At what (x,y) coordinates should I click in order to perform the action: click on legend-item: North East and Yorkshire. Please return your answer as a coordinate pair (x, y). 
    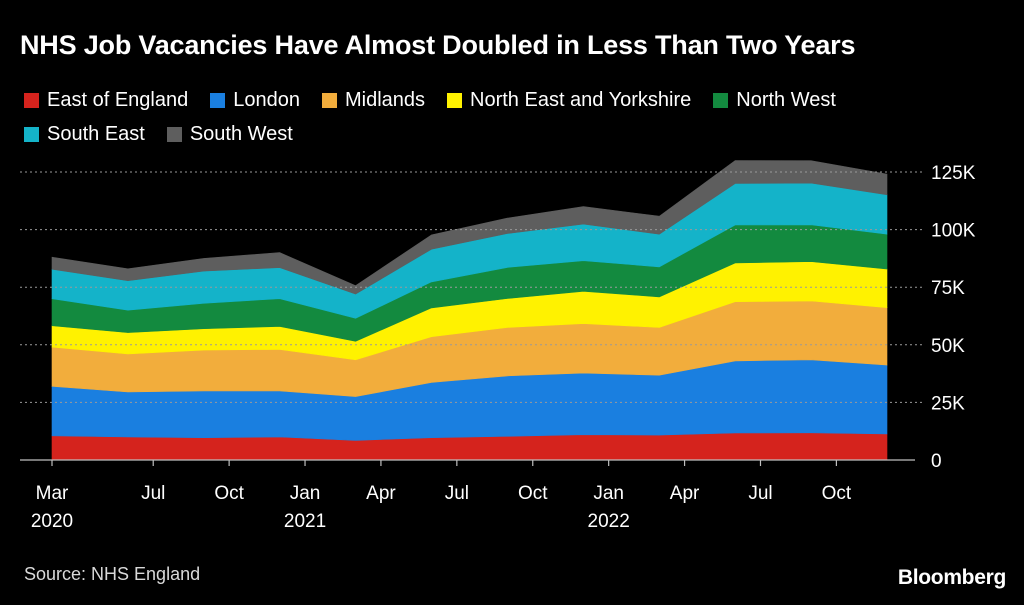
    Looking at the image, I should click on (569, 100).